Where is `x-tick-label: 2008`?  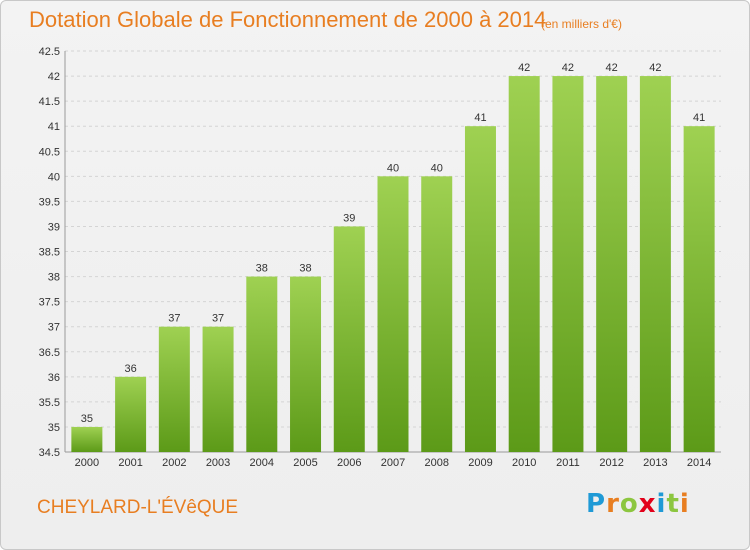 x-tick-label: 2008 is located at coordinates (436, 463).